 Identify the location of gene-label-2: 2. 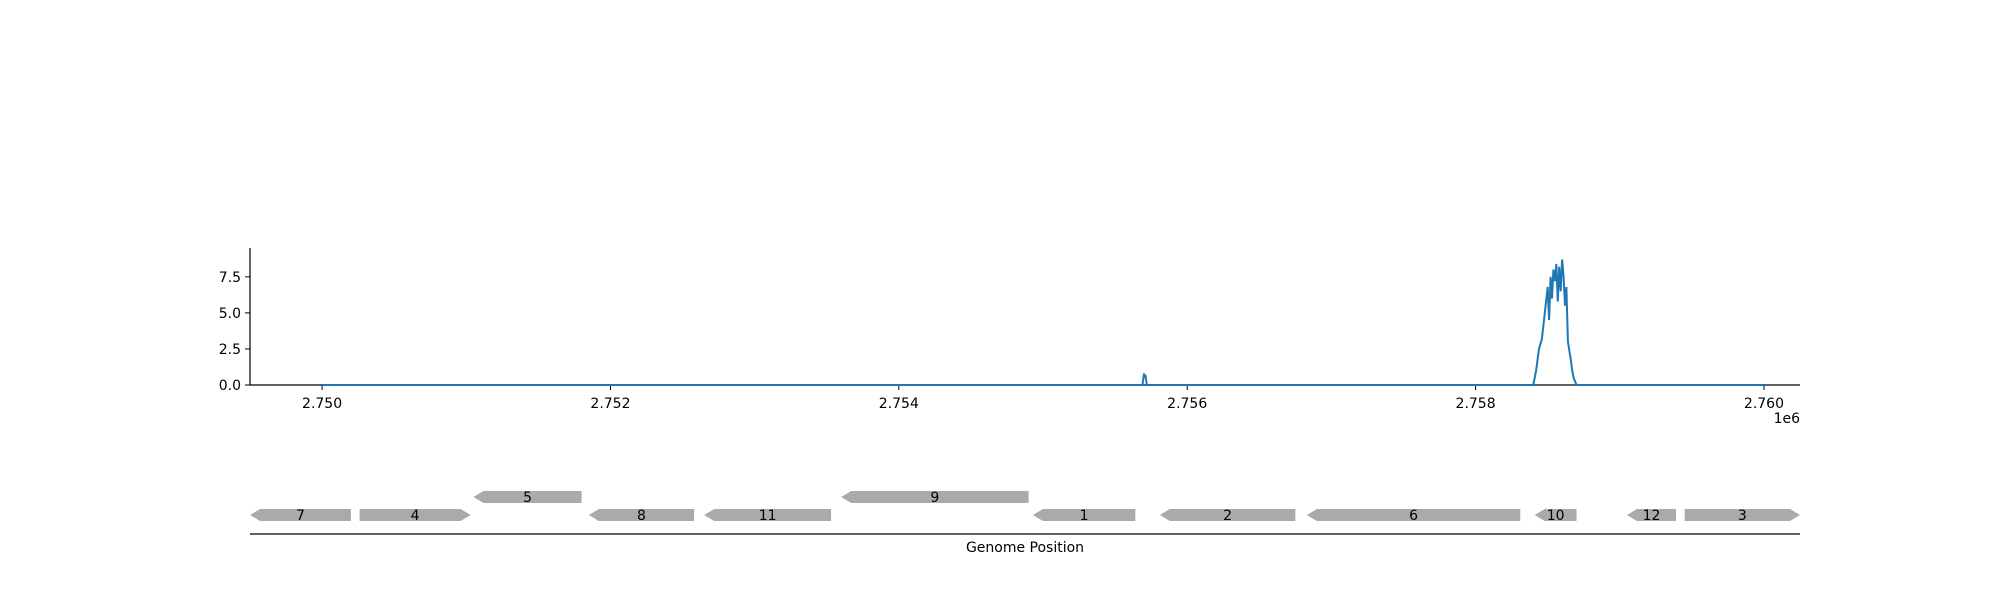
(1227, 516).